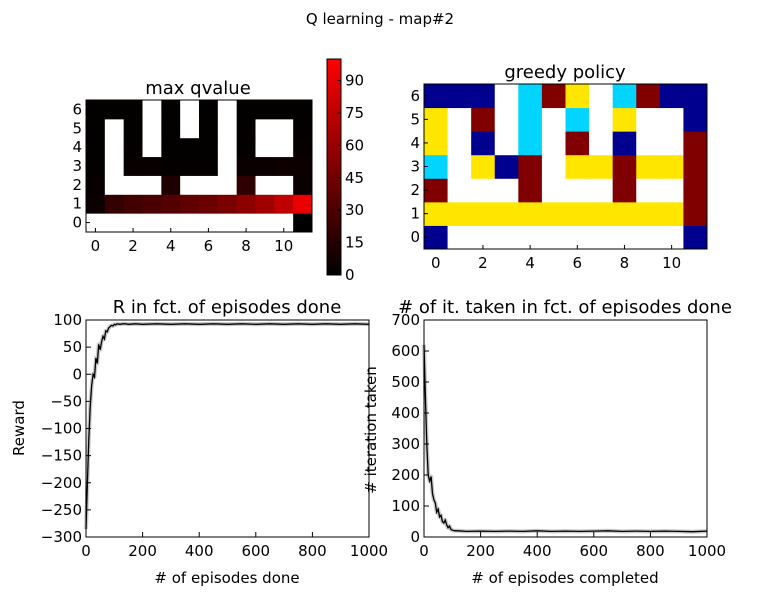 The width and height of the screenshot is (761, 596). Describe the element at coordinates (133, 246) in the screenshot. I see `qvalue-xtick-label: 2` at that location.